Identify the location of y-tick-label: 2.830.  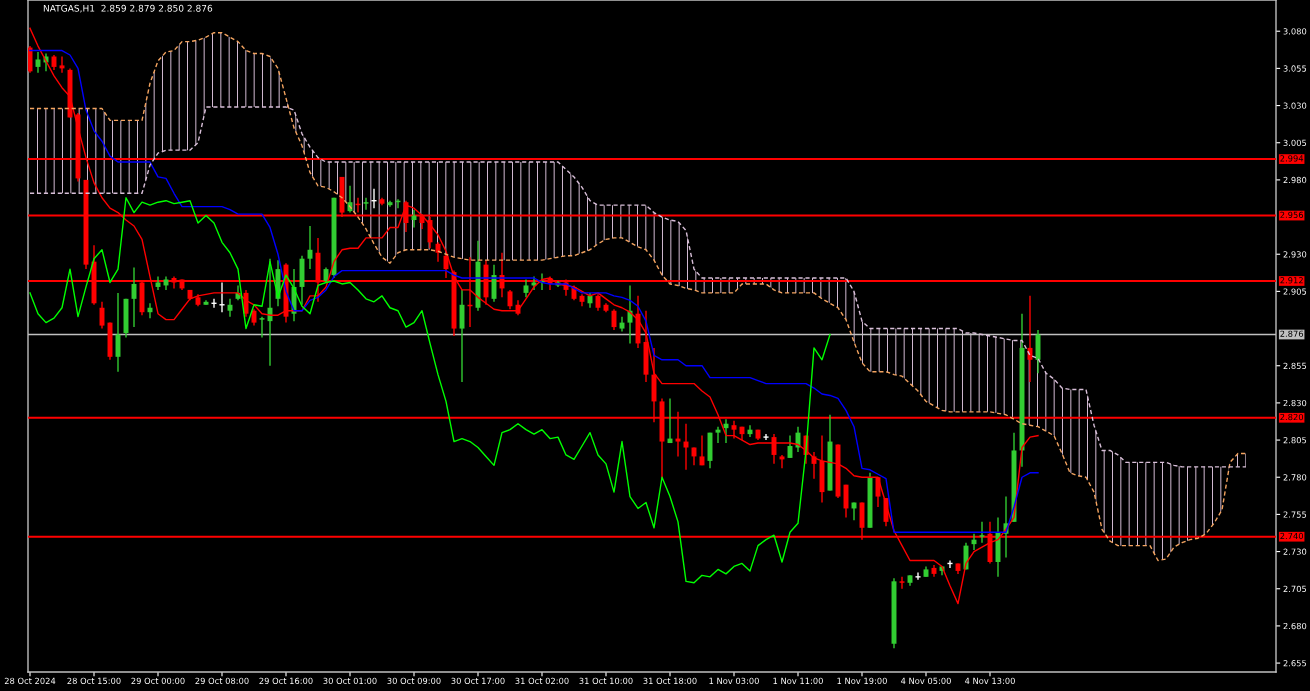
(1295, 403).